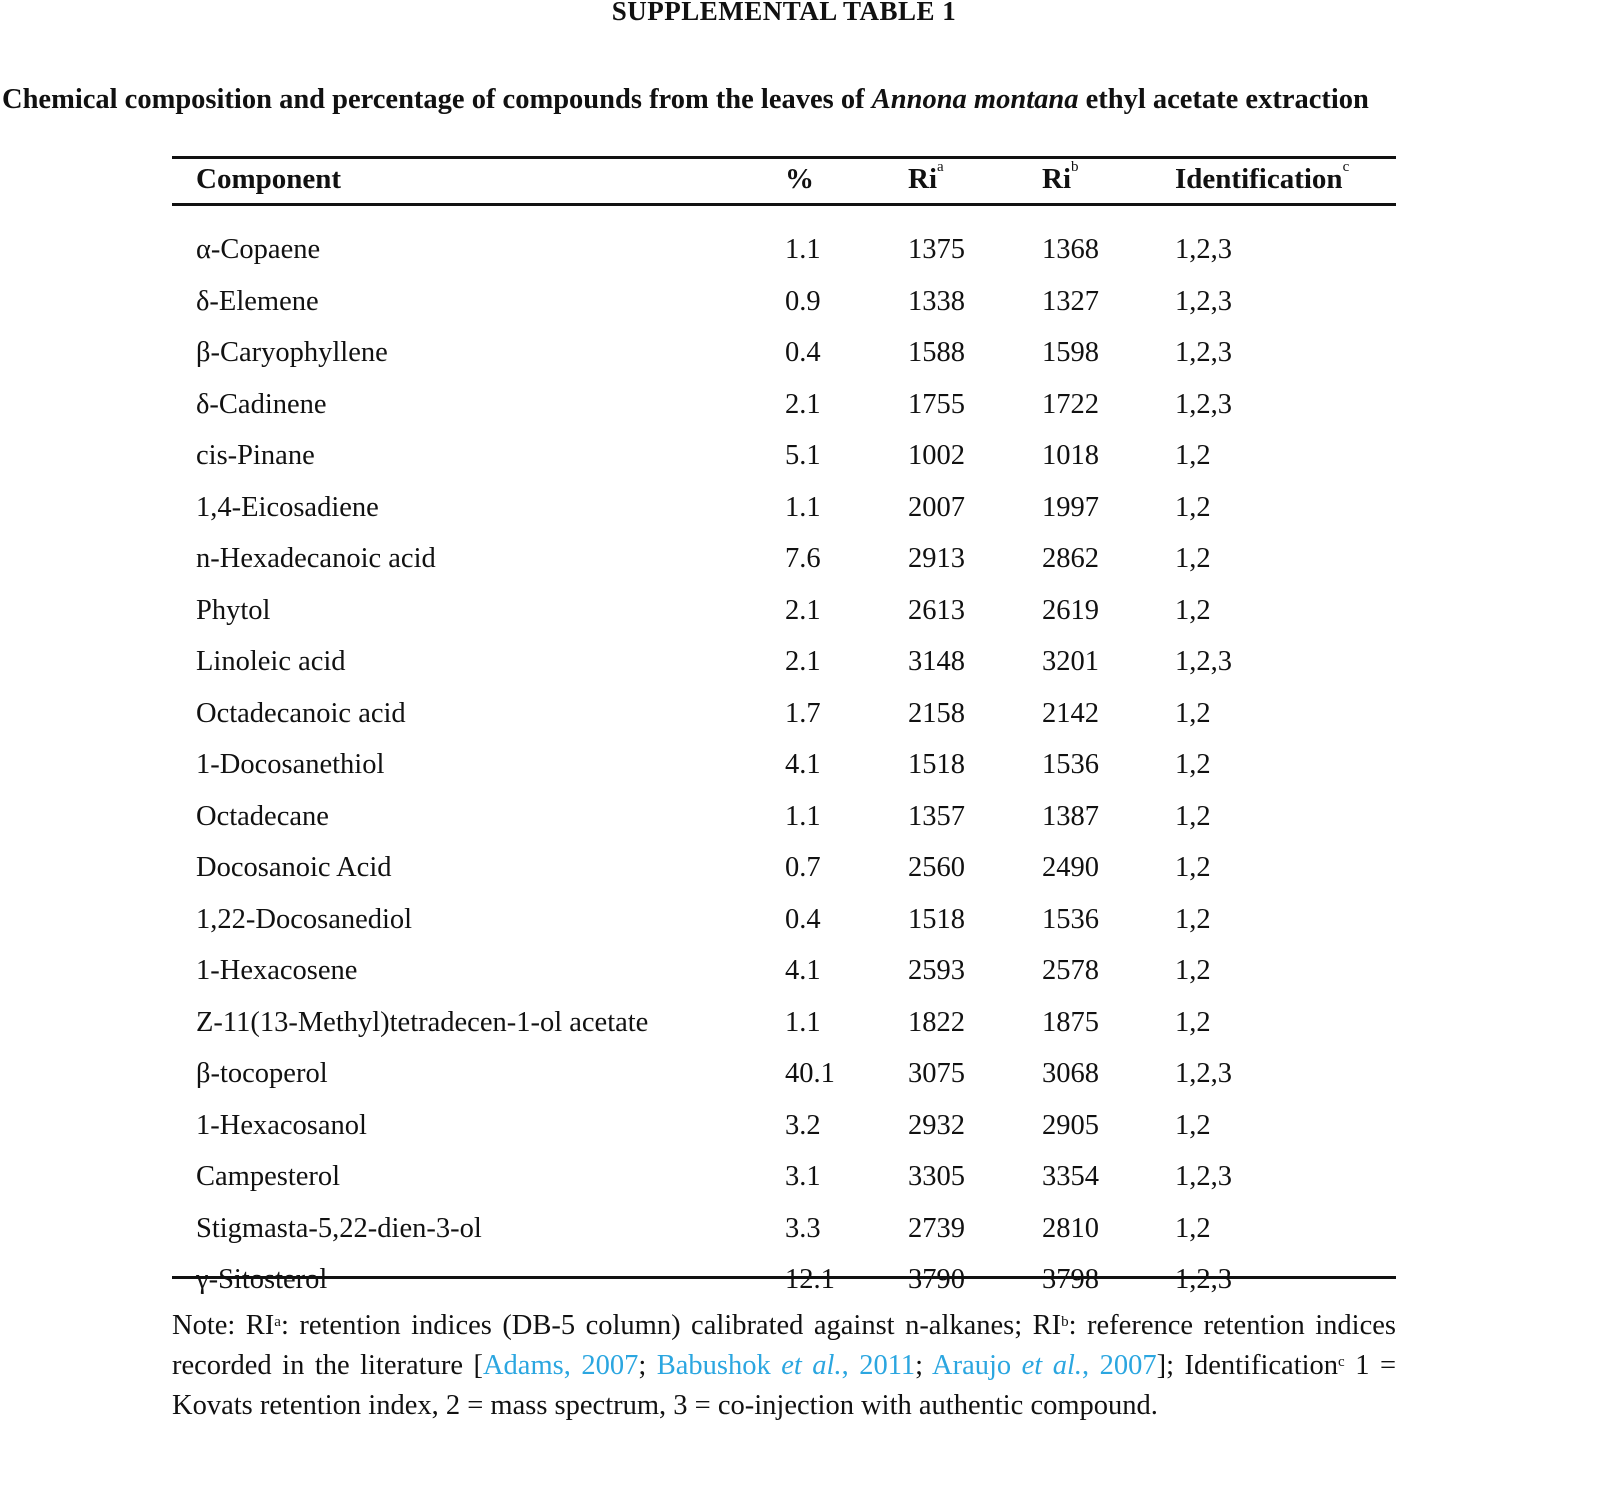 The height and width of the screenshot is (1498, 1602). Describe the element at coordinates (936, 1125) in the screenshot. I see `cell-ri-a: 2932` at that location.